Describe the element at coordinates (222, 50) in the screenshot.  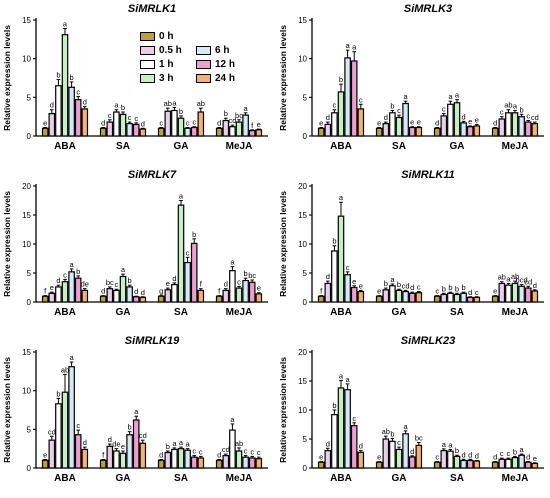
I see `legend-label-6h: 6 h` at that location.